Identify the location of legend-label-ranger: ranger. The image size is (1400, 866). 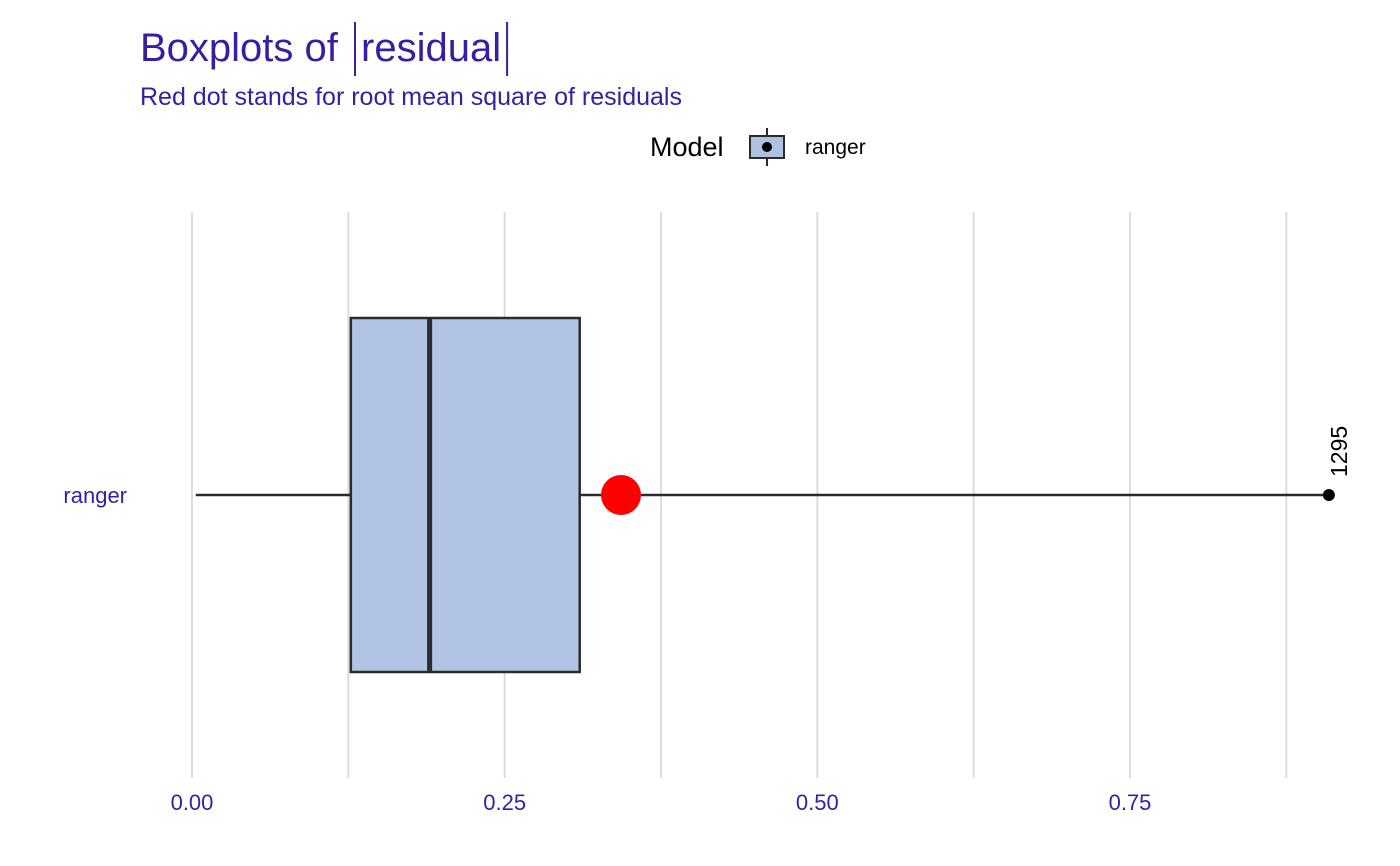
(835, 147).